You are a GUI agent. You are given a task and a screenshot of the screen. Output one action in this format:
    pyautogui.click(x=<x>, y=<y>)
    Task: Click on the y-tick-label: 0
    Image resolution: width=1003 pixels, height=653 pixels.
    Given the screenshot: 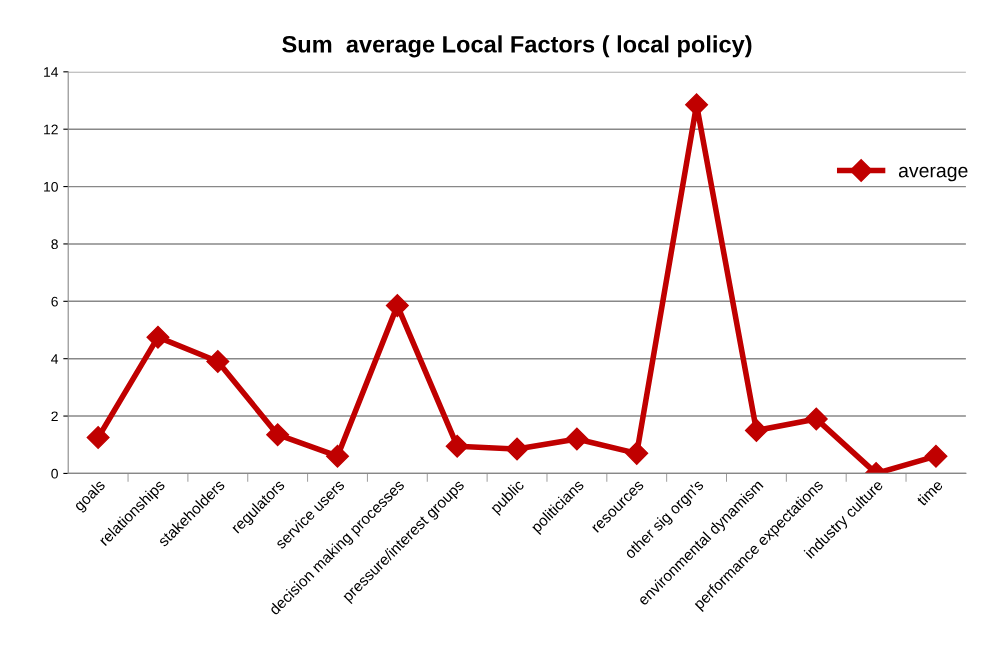 What is the action you would take?
    pyautogui.click(x=54, y=473)
    